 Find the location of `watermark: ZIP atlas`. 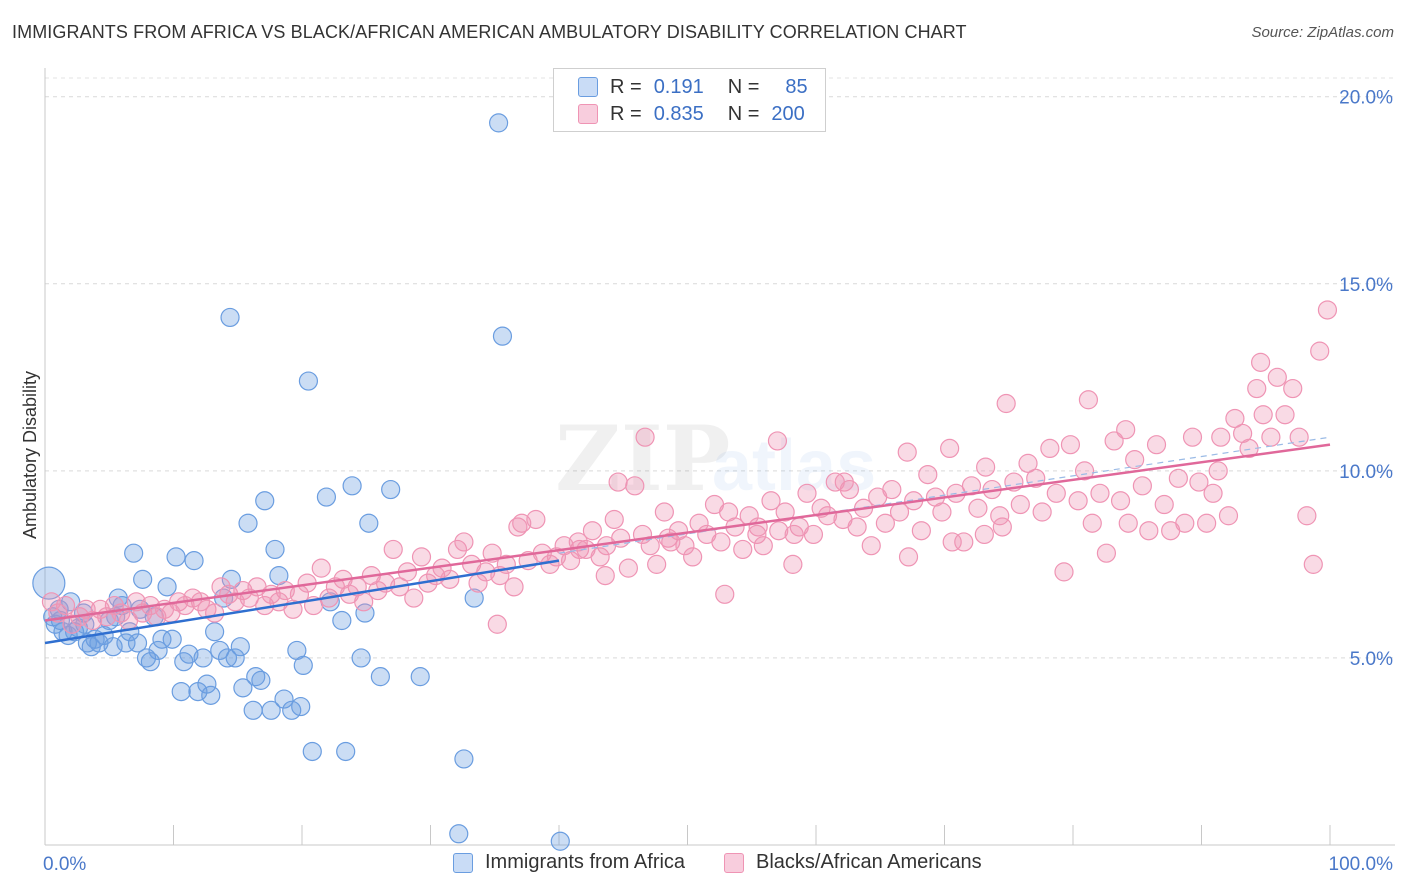

watermark: ZIP atlas is located at coordinates (715, 459).